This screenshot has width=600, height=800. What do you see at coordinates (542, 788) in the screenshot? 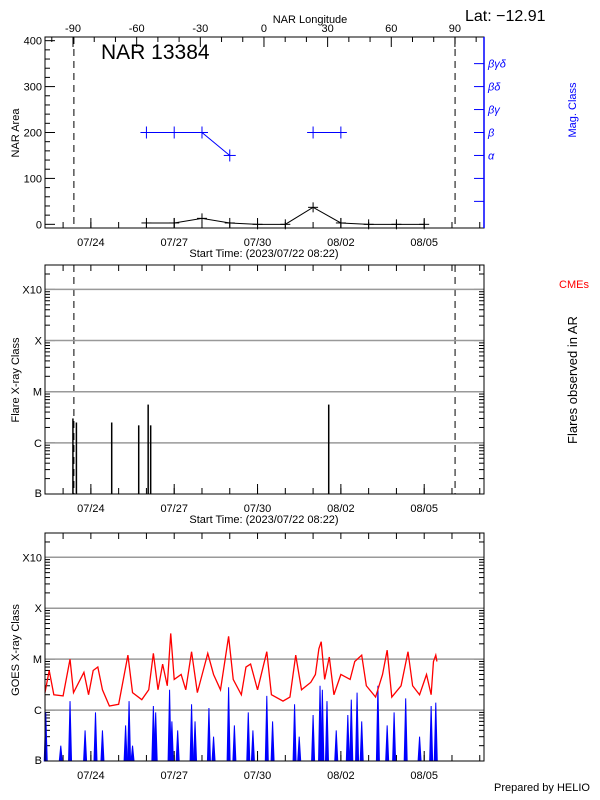
I see `prepared-by-label: Prepared by HELIO` at bounding box center [542, 788].